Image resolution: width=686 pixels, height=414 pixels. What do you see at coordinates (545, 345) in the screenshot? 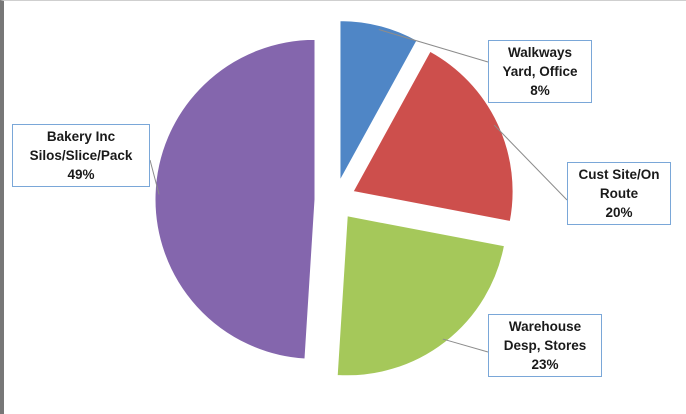
I see `label-warehouse: Warehouse Desp, Stores 23%` at bounding box center [545, 345].